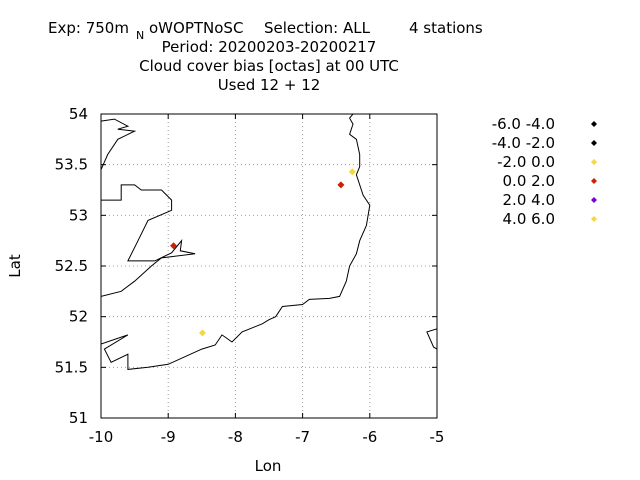 This screenshot has width=640, height=480. What do you see at coordinates (369, 437) in the screenshot?
I see `x-tick-label: -6` at bounding box center [369, 437].